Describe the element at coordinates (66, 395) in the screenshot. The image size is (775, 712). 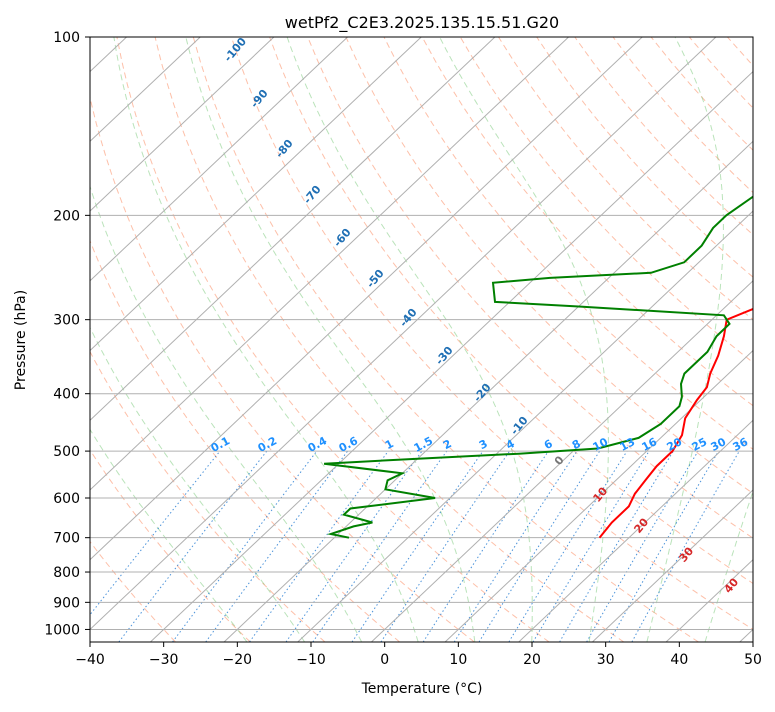
I see `y-tick-label: 400` at that location.